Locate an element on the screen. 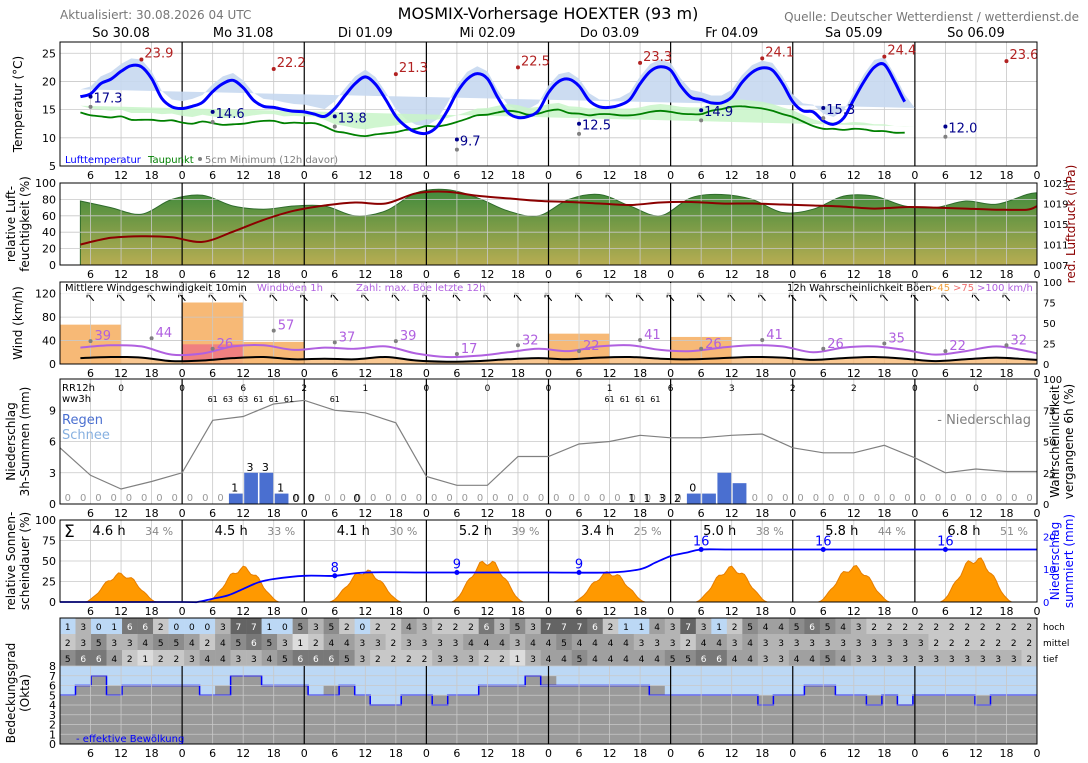 Image resolution: width=1088 pixels, height=763 pixels. daily-sunshine-percent: 38 % is located at coordinates (770, 531).